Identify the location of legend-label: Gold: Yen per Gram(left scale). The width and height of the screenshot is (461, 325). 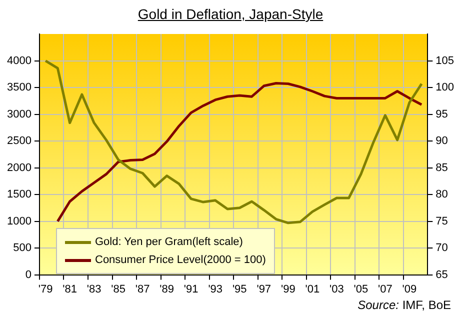
(169, 242).